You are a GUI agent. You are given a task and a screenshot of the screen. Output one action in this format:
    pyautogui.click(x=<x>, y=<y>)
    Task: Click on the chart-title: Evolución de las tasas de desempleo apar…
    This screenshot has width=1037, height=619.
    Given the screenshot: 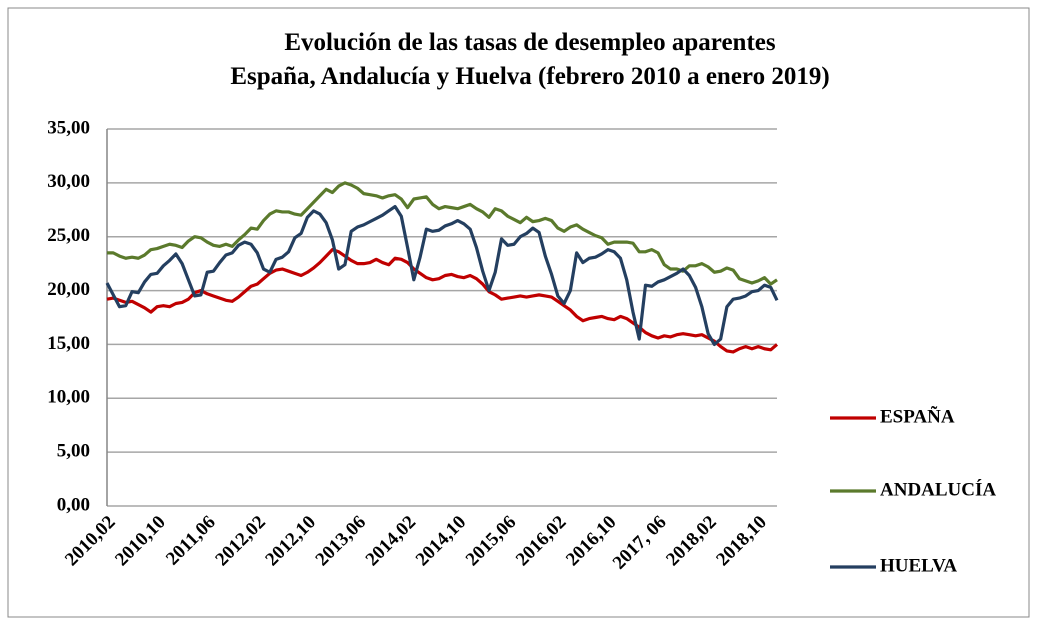 What is the action you would take?
    pyautogui.click(x=529, y=42)
    